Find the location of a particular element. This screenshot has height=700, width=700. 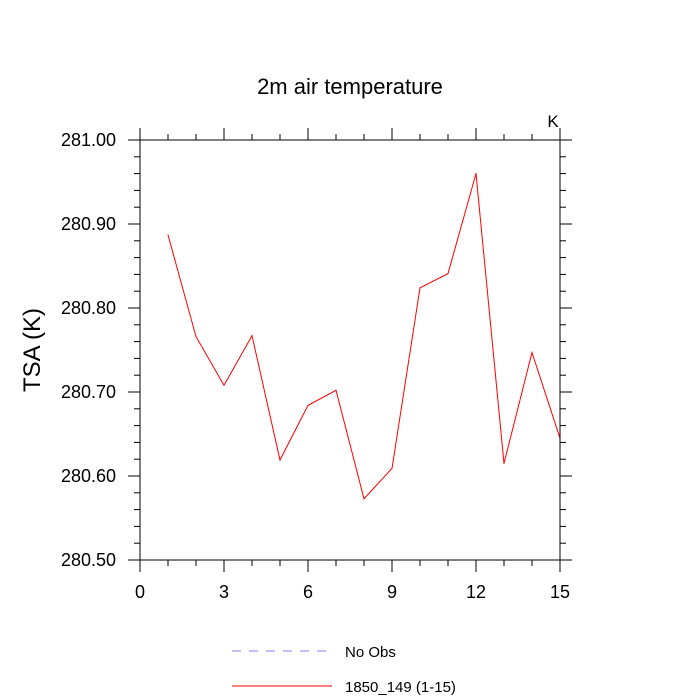

x-tick-label: 12 is located at coordinates (476, 592).